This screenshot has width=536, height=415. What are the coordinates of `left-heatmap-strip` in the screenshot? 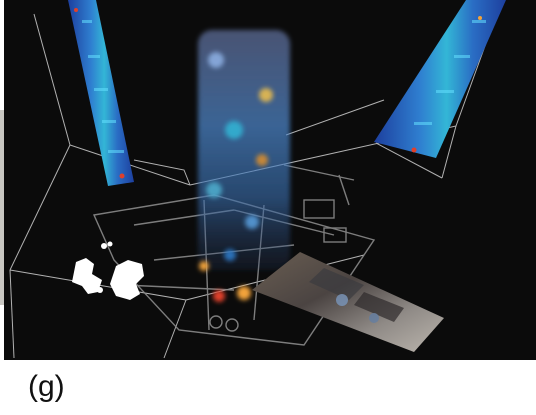 It's located at (101, 93).